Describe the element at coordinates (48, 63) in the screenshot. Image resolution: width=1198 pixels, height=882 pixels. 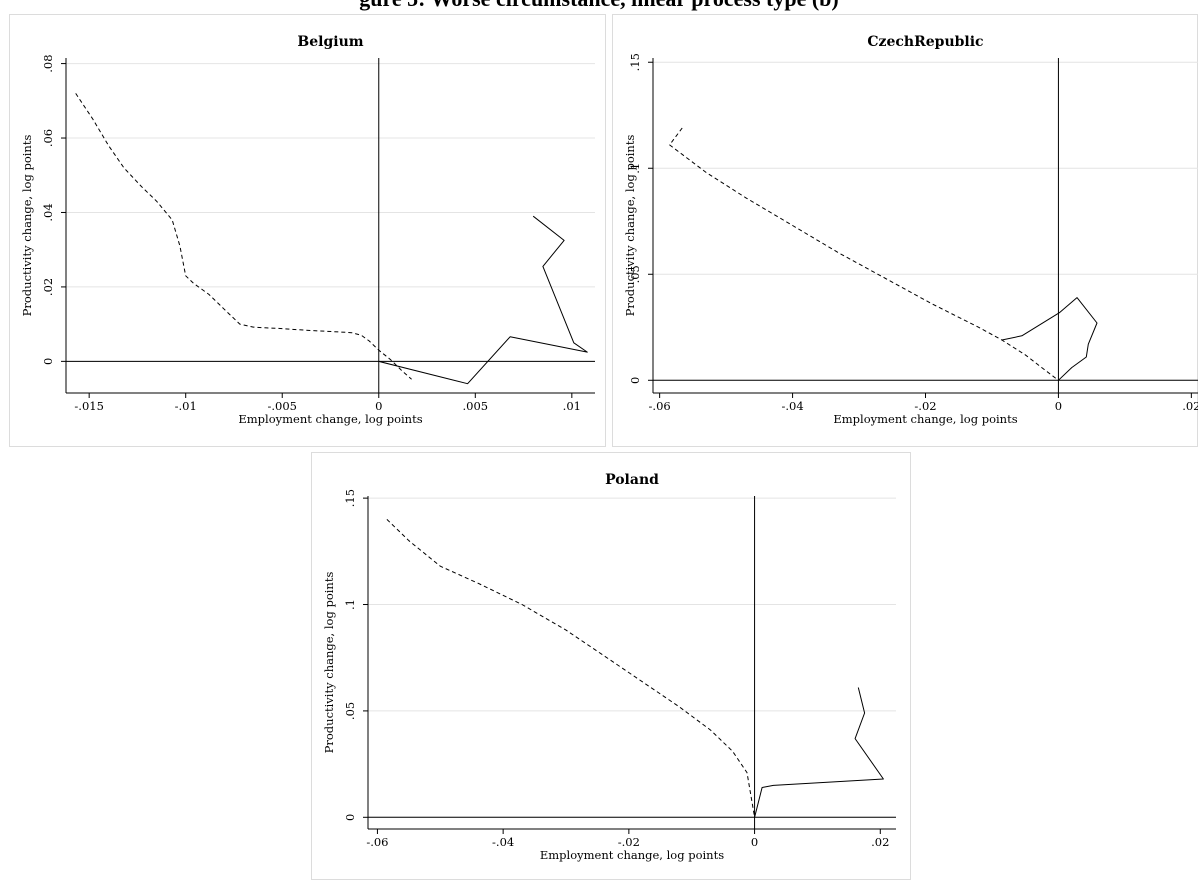
I see `y-tick-label: .08` at that location.